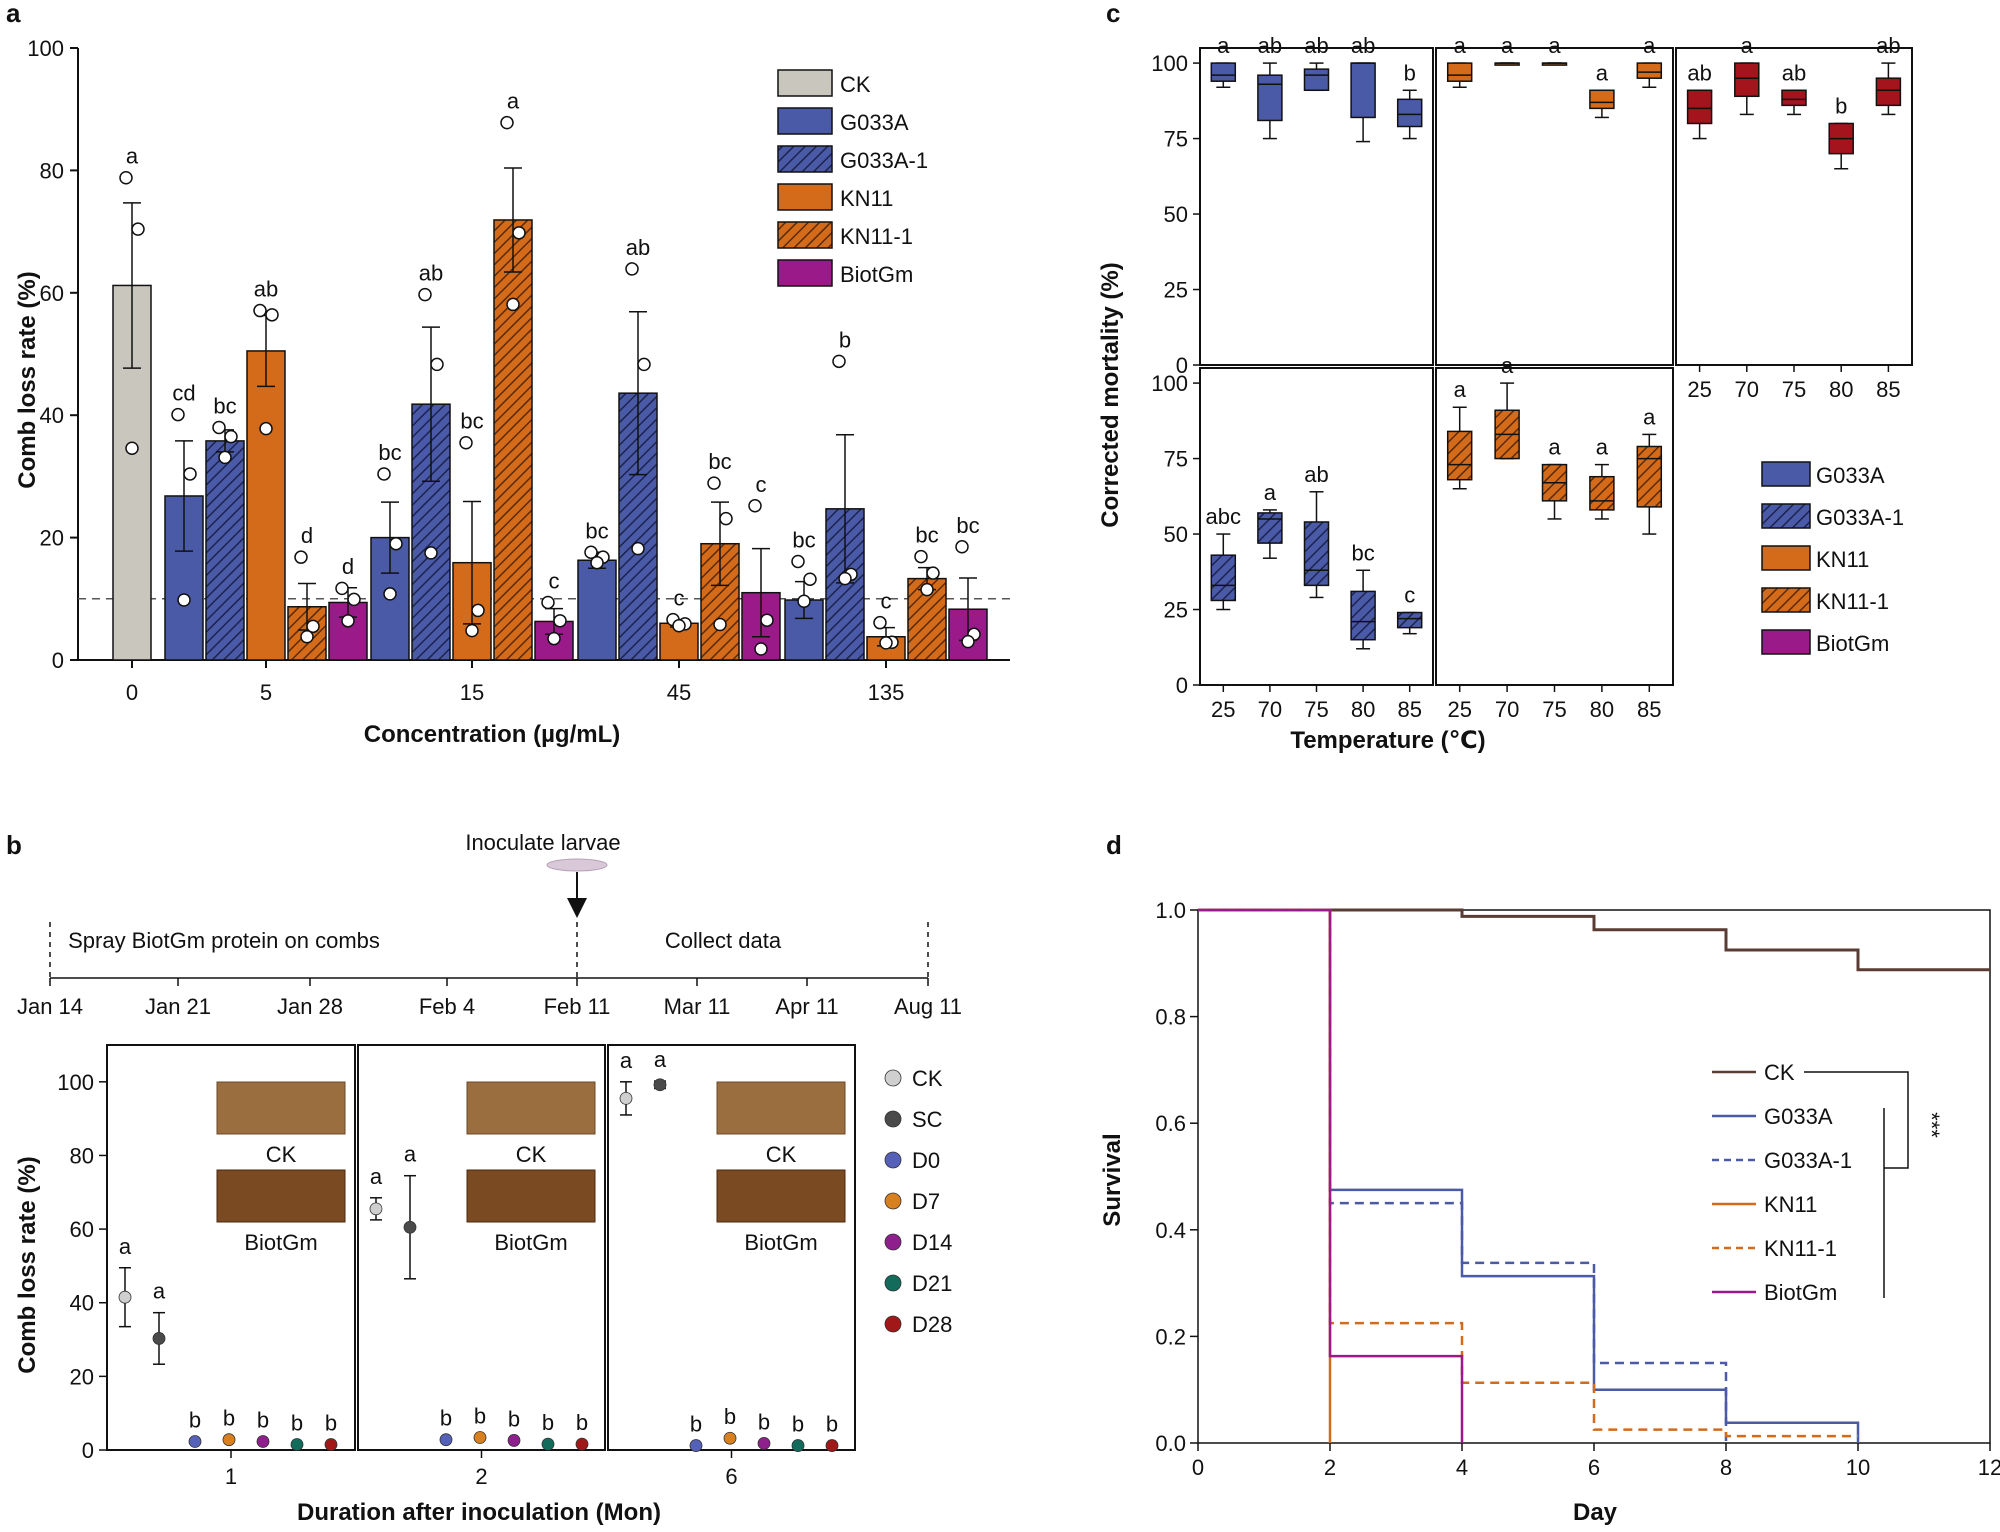 The height and width of the screenshot is (1532, 2000). I want to click on significance-bracket, so click(1856, 1120).